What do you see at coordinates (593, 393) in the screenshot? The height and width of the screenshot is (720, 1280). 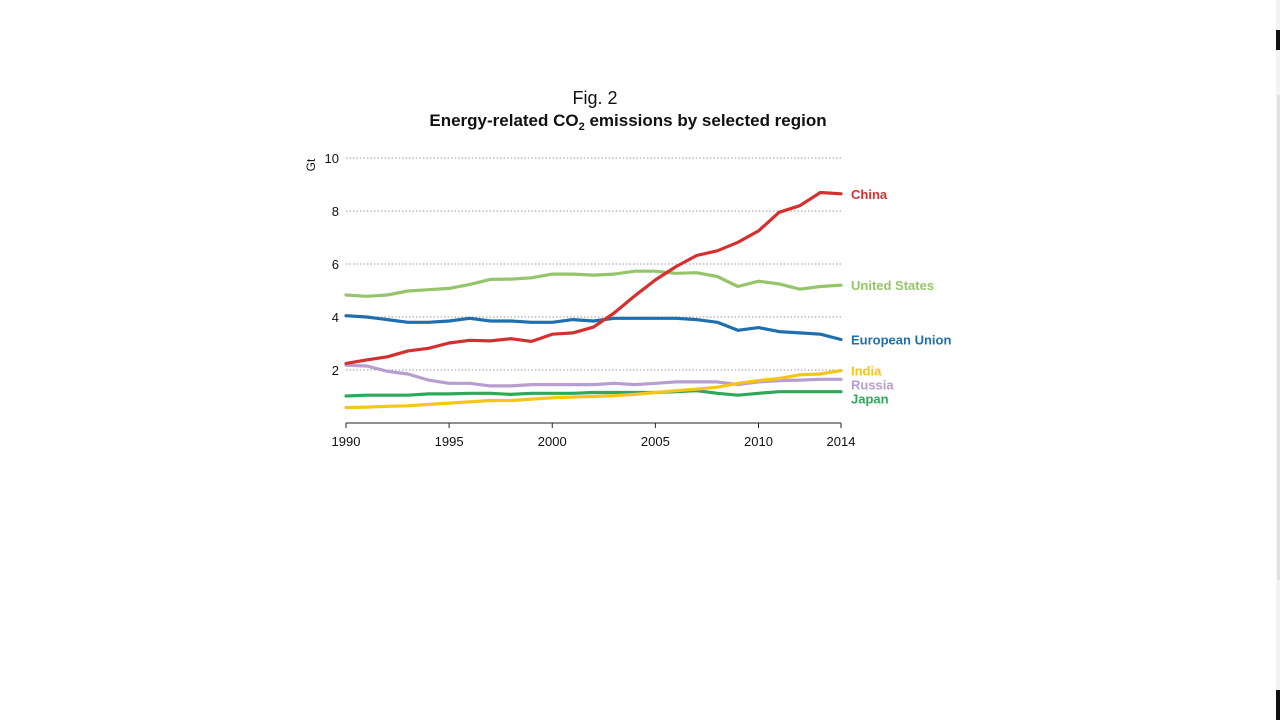 I see `series-line-japan` at bounding box center [593, 393].